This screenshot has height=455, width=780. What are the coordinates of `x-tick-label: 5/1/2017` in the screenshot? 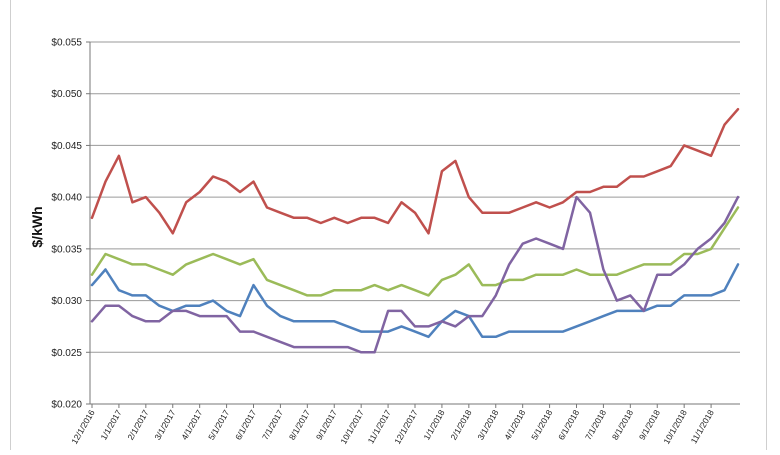 It's located at (218, 425).